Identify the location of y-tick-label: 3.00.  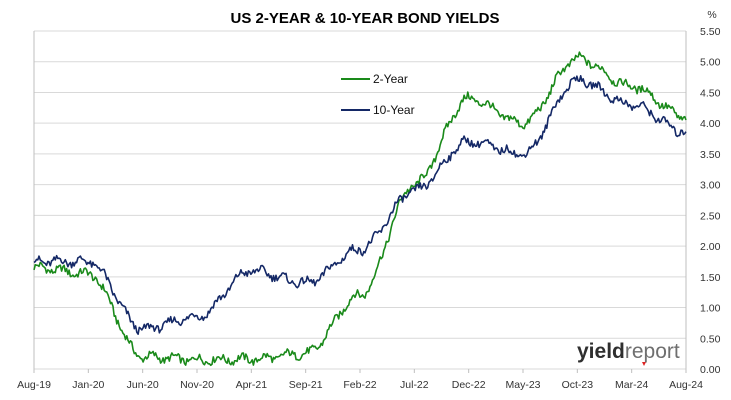
(710, 186).